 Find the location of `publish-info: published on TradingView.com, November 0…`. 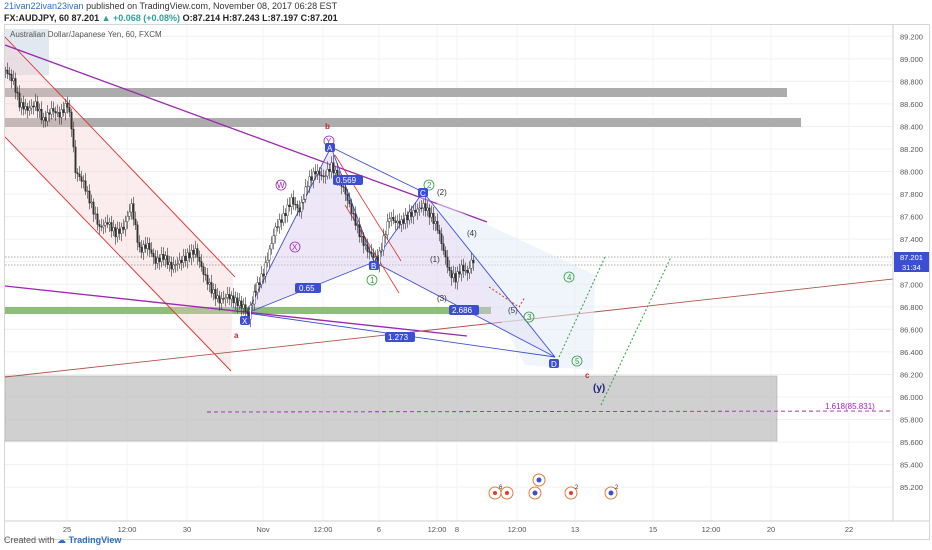

publish-info: published on TradingView.com, November 0… is located at coordinates (212, 6).